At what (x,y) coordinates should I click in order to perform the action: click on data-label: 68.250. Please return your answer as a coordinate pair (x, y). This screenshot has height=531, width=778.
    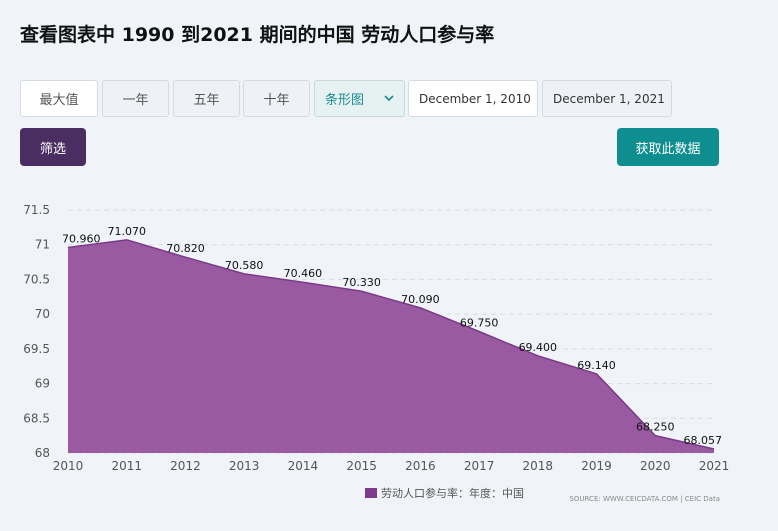
    Looking at the image, I should click on (655, 427).